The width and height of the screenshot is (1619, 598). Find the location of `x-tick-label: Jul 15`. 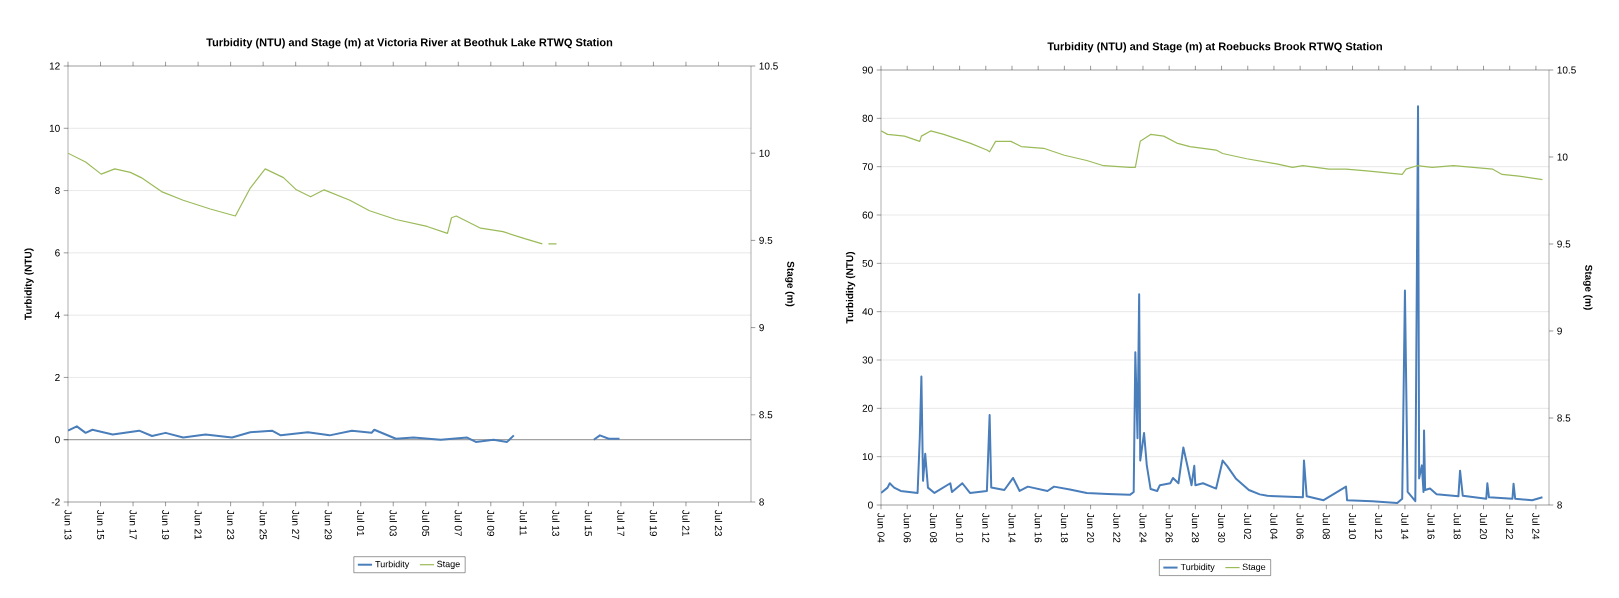

x-tick-label: Jul 15 is located at coordinates (588, 523).